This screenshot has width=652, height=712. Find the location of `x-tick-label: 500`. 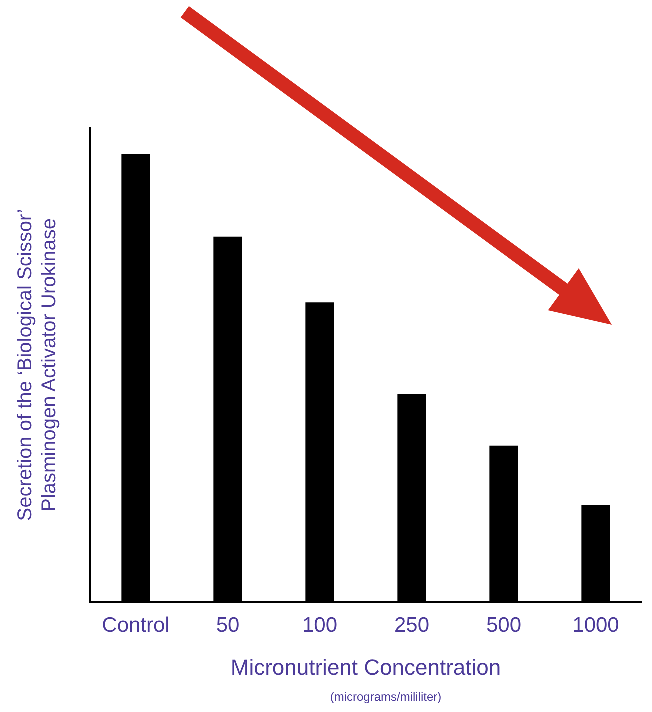

x-tick-label: 500 is located at coordinates (504, 625).